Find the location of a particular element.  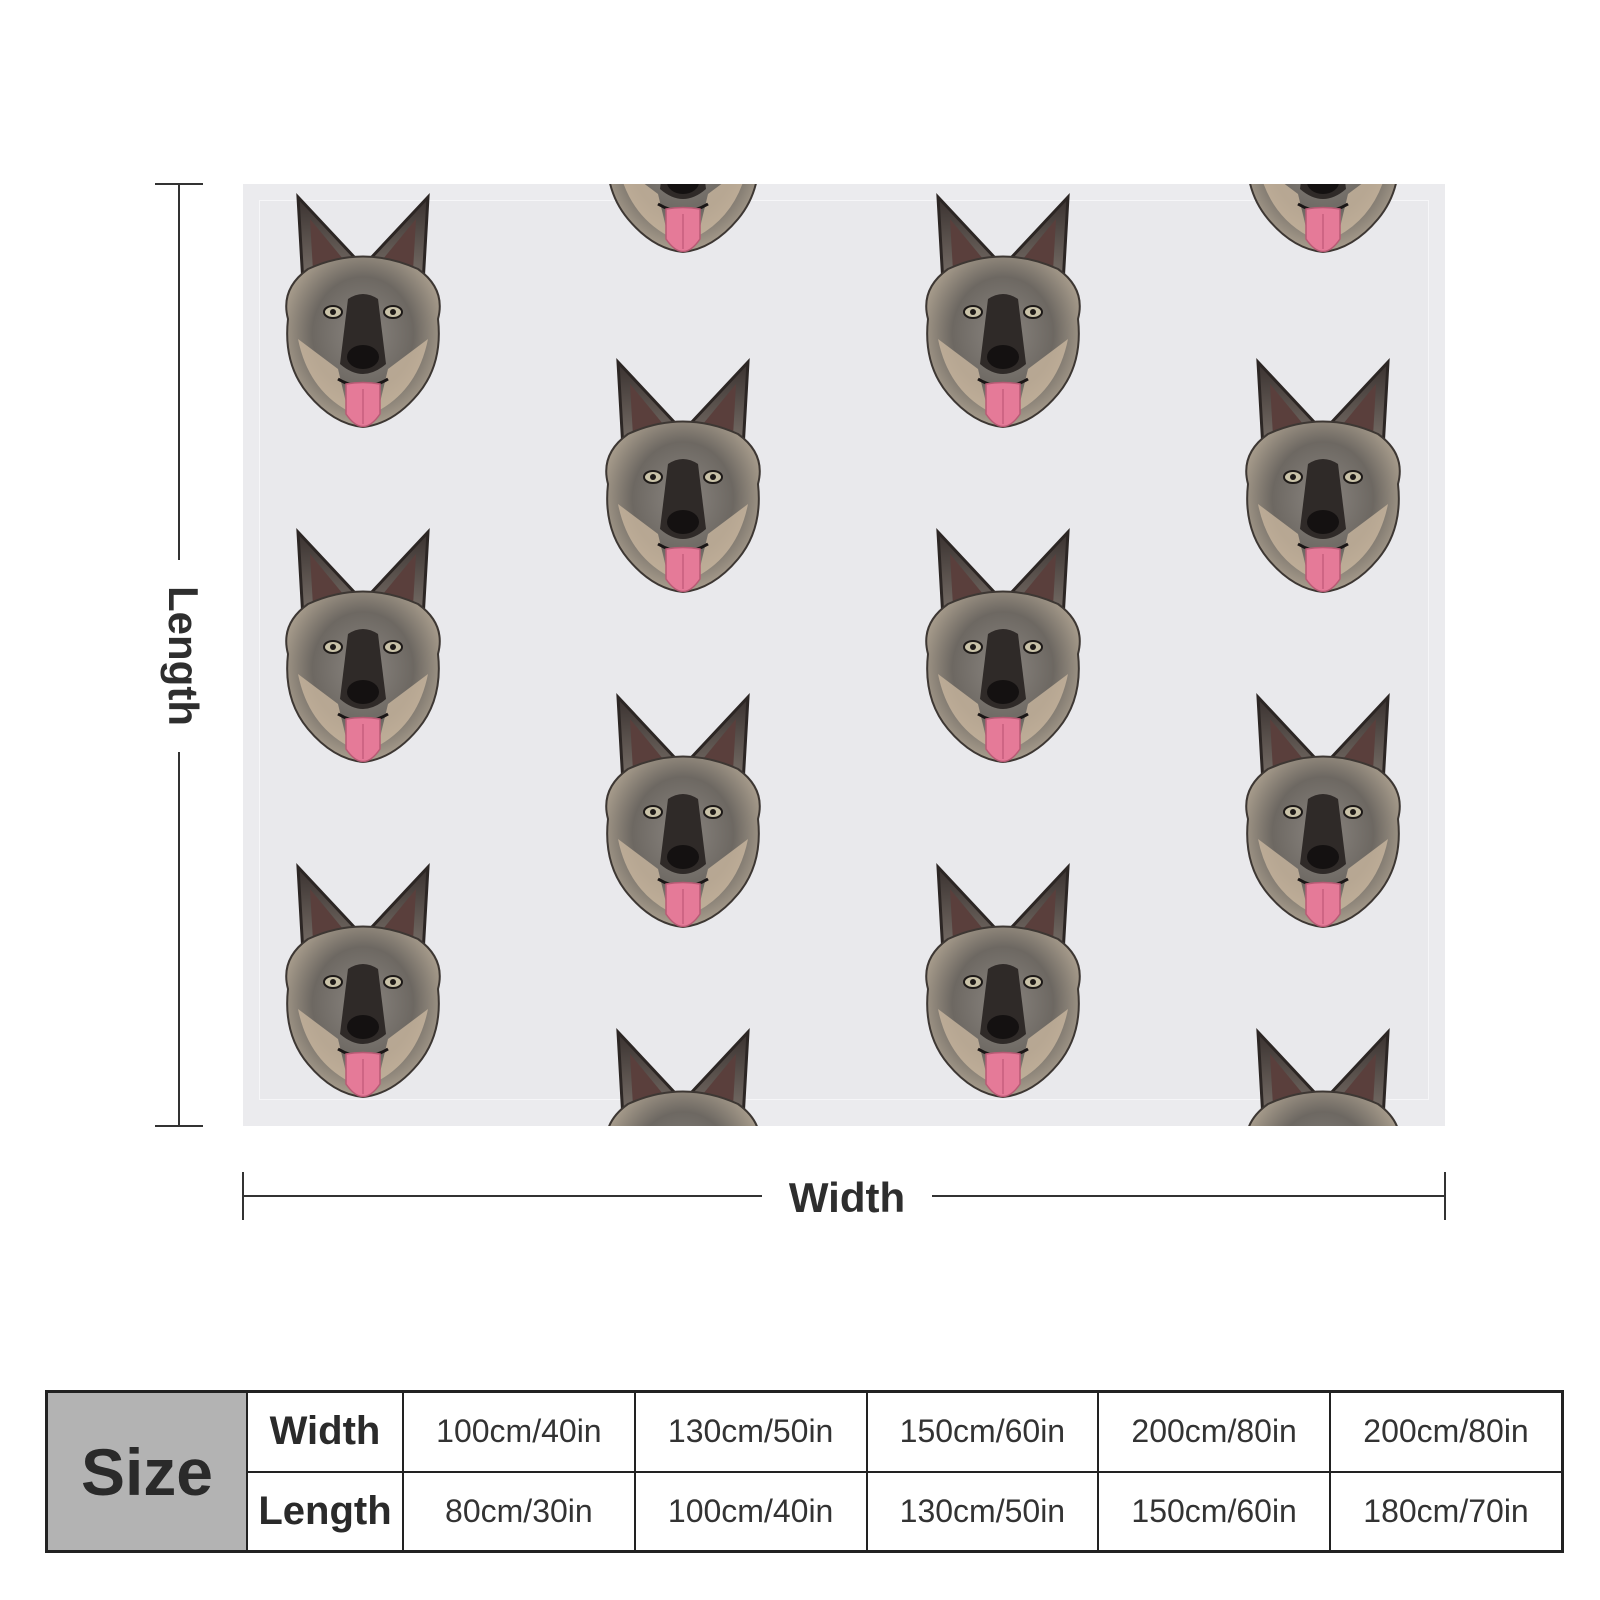

length-dimension-line-upper is located at coordinates (179, 372).